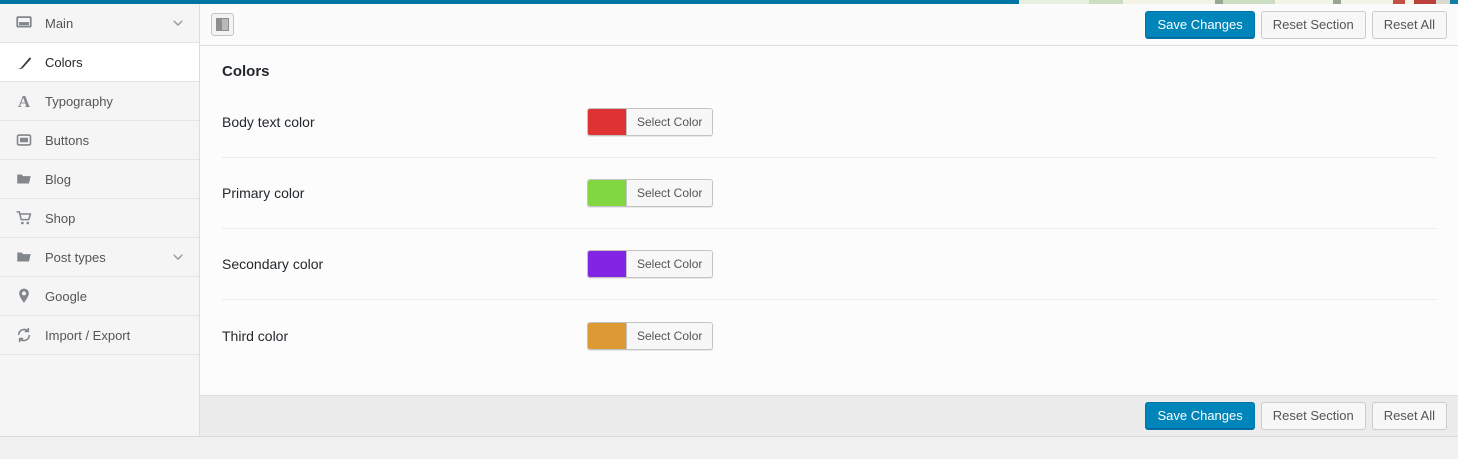 The image size is (1458, 459). I want to click on sidebar-item-label: Blog, so click(58, 179).